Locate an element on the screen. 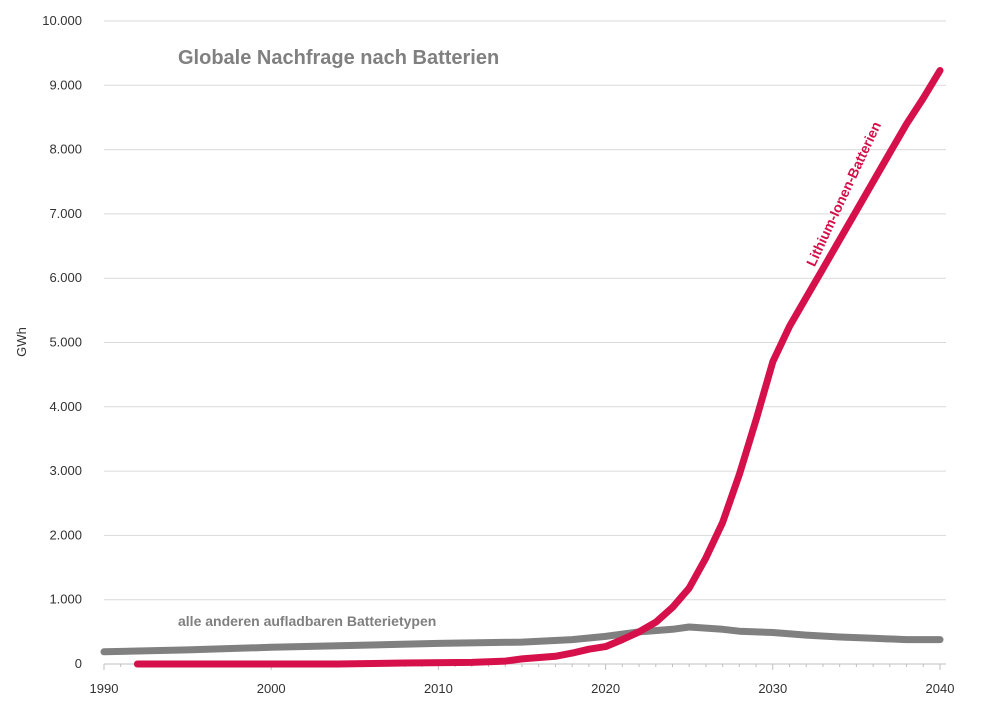 The height and width of the screenshot is (709, 982). series-label-other-batteries: alle anderen aufladbaren Batterietypen is located at coordinates (307, 621).